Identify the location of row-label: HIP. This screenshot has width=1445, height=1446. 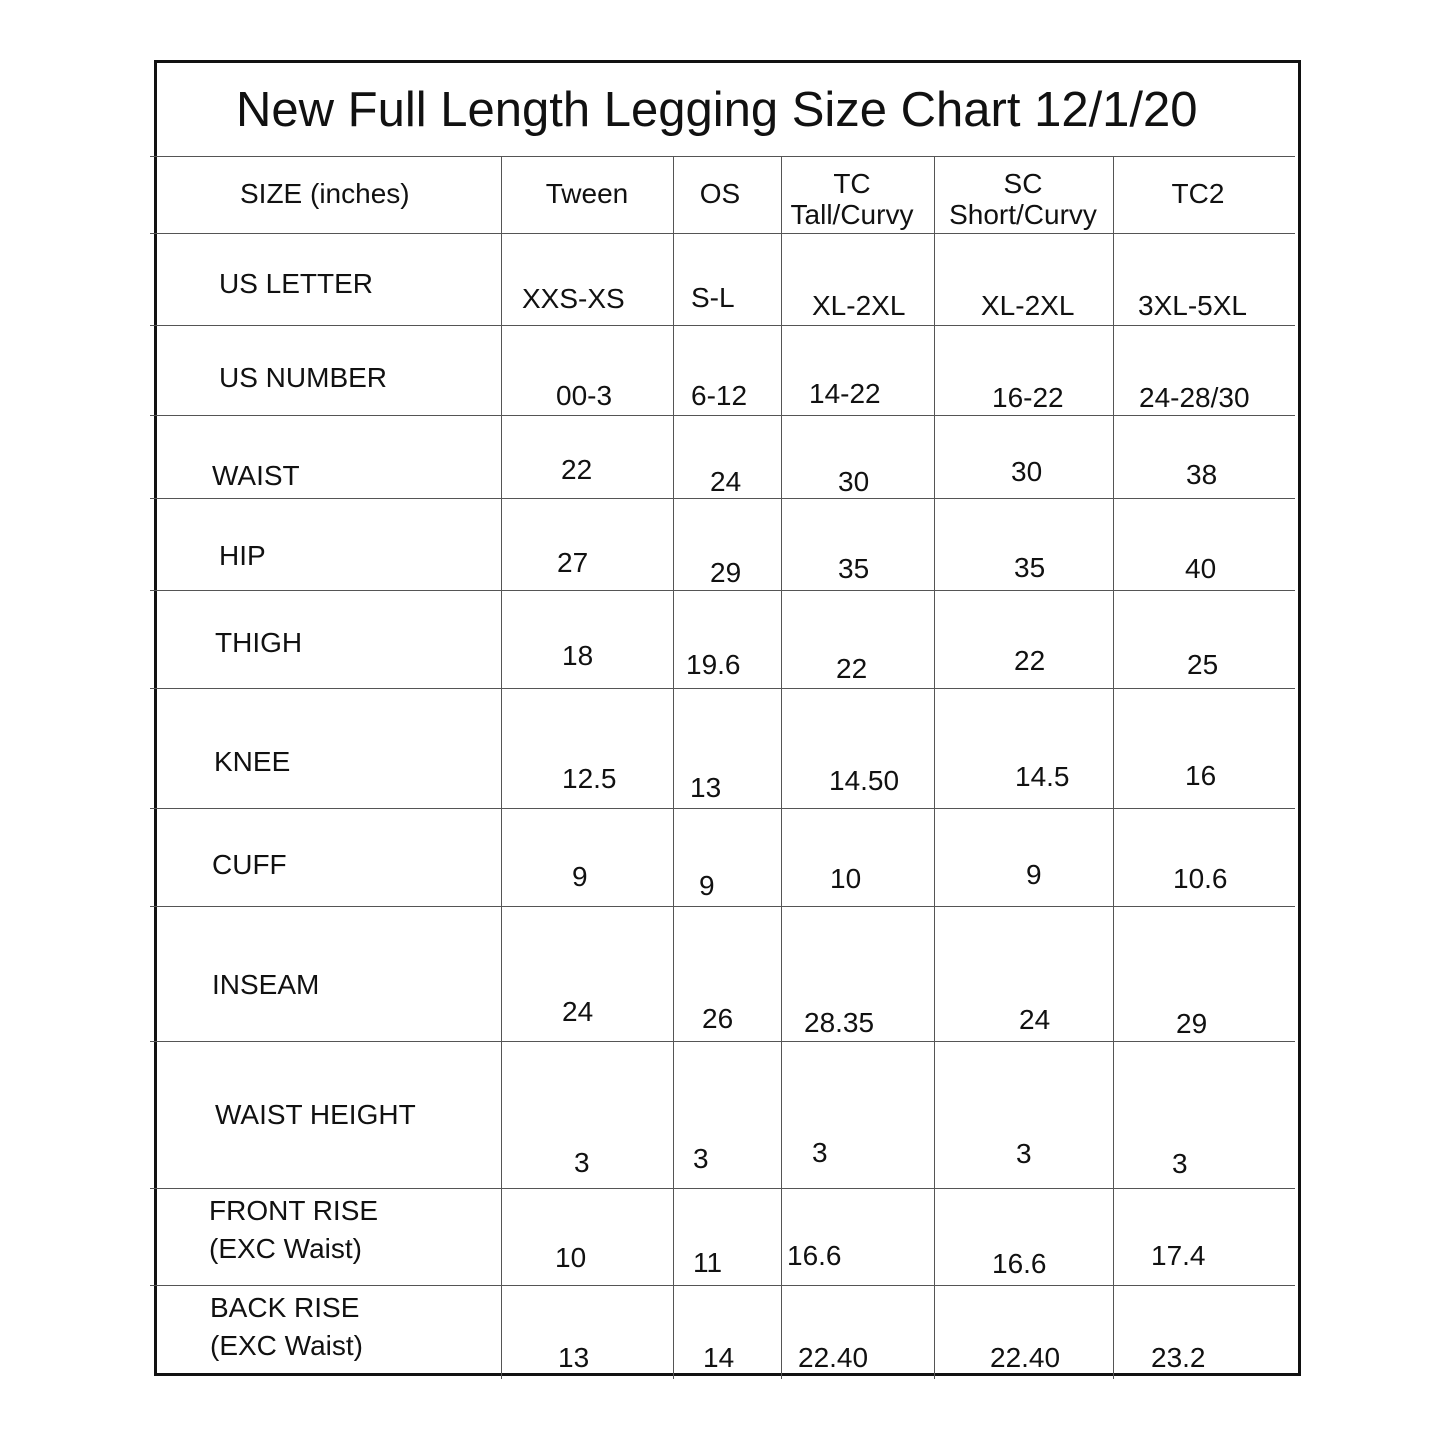
(242, 555).